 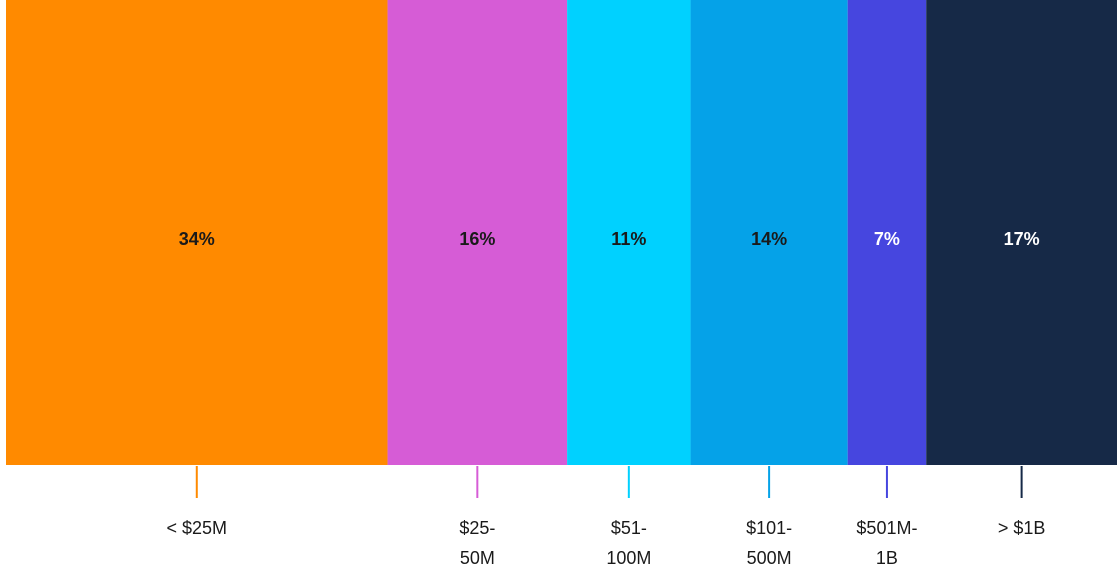 What do you see at coordinates (477, 239) in the screenshot?
I see `value-label-2: 16%` at bounding box center [477, 239].